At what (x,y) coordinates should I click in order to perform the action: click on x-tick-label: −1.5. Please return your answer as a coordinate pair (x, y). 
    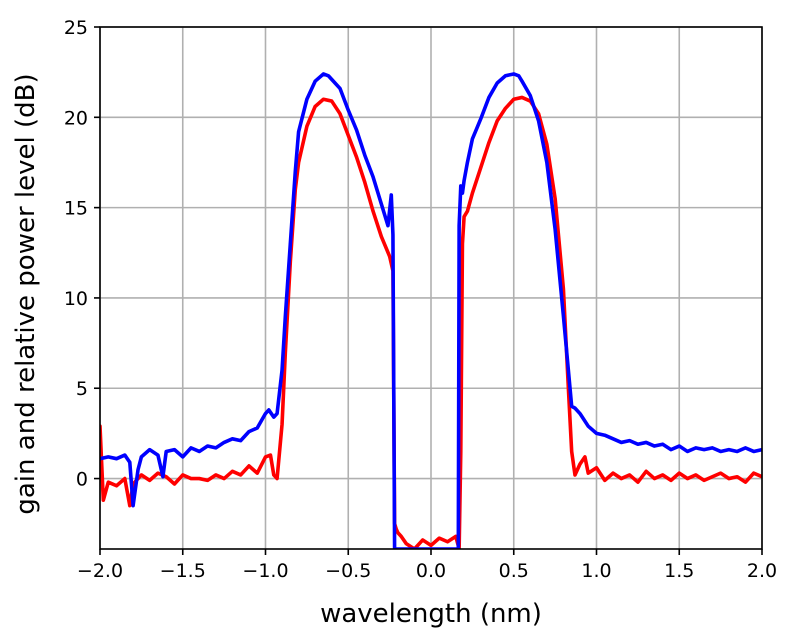
    Looking at the image, I should click on (183, 571).